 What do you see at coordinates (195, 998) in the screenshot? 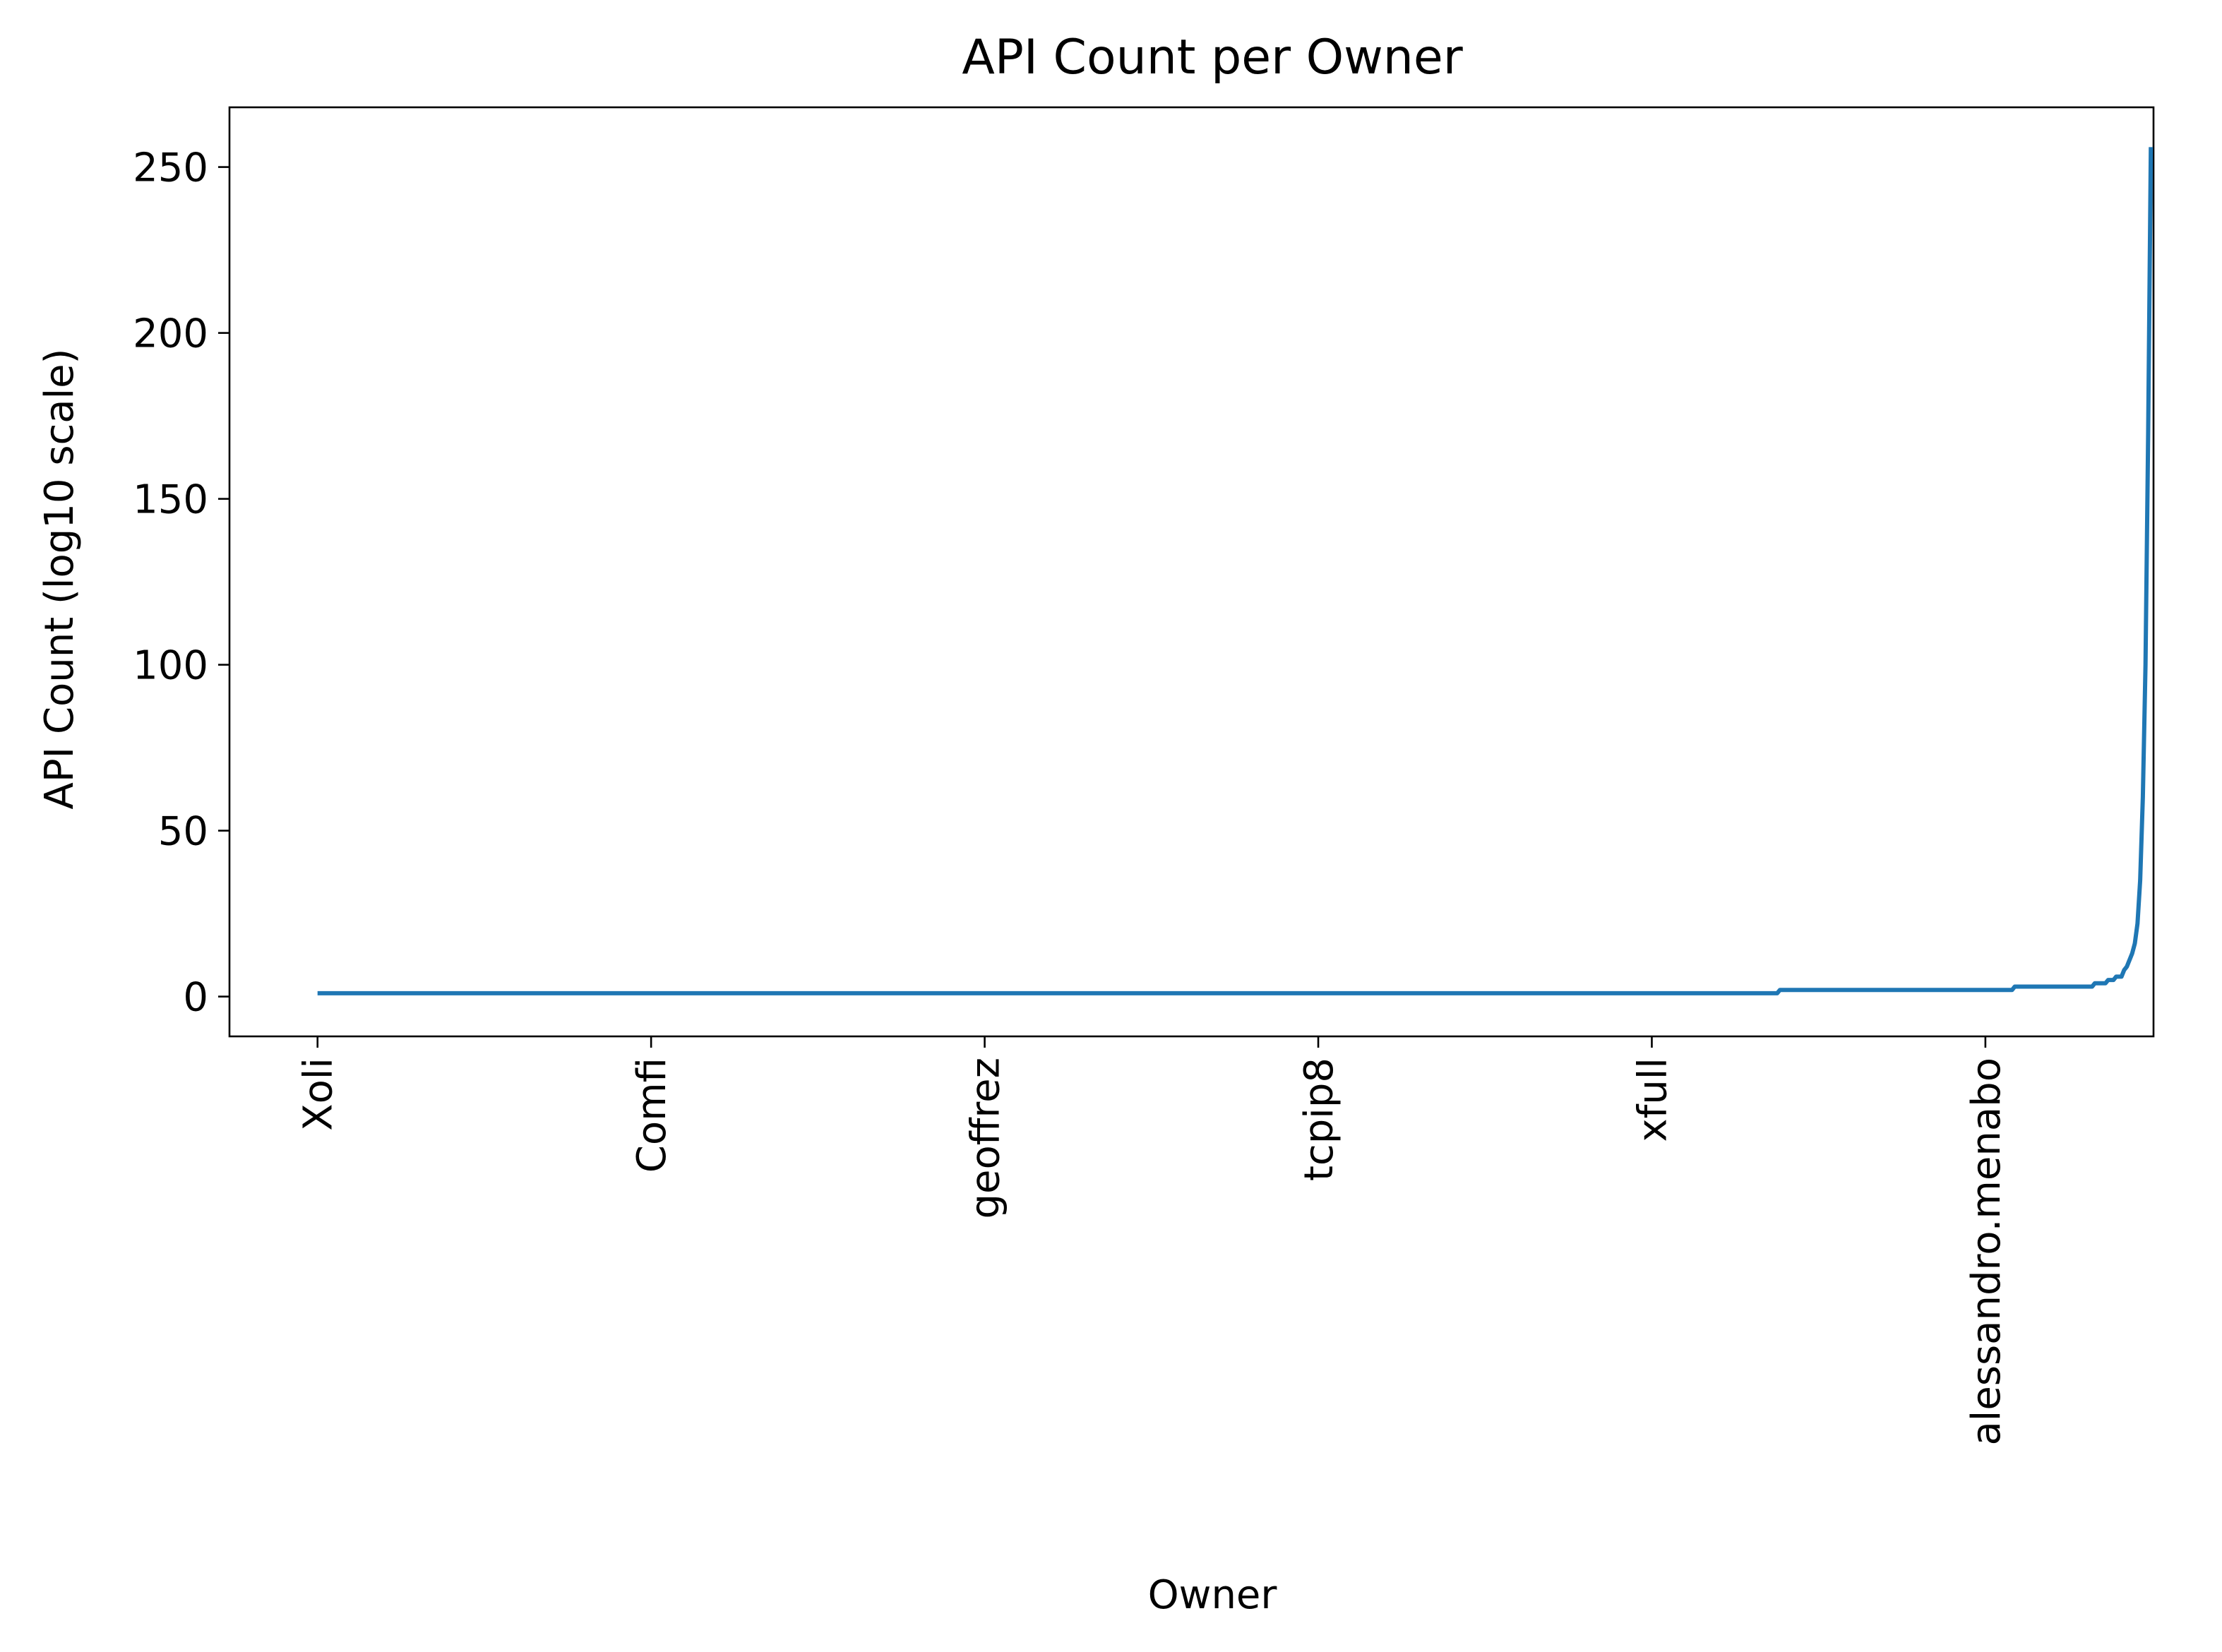
I see `y-tick-label: 0` at bounding box center [195, 998].